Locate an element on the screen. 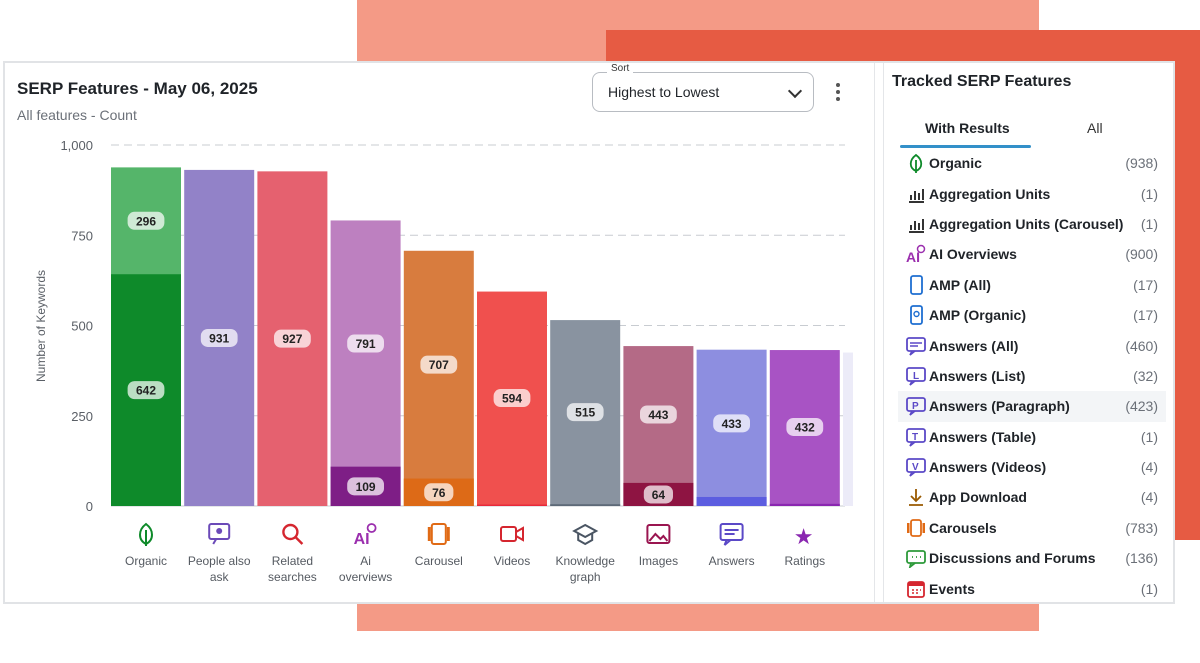 This screenshot has width=1200, height=663. tracked-feature-name: Carousels is located at coordinates (963, 527).